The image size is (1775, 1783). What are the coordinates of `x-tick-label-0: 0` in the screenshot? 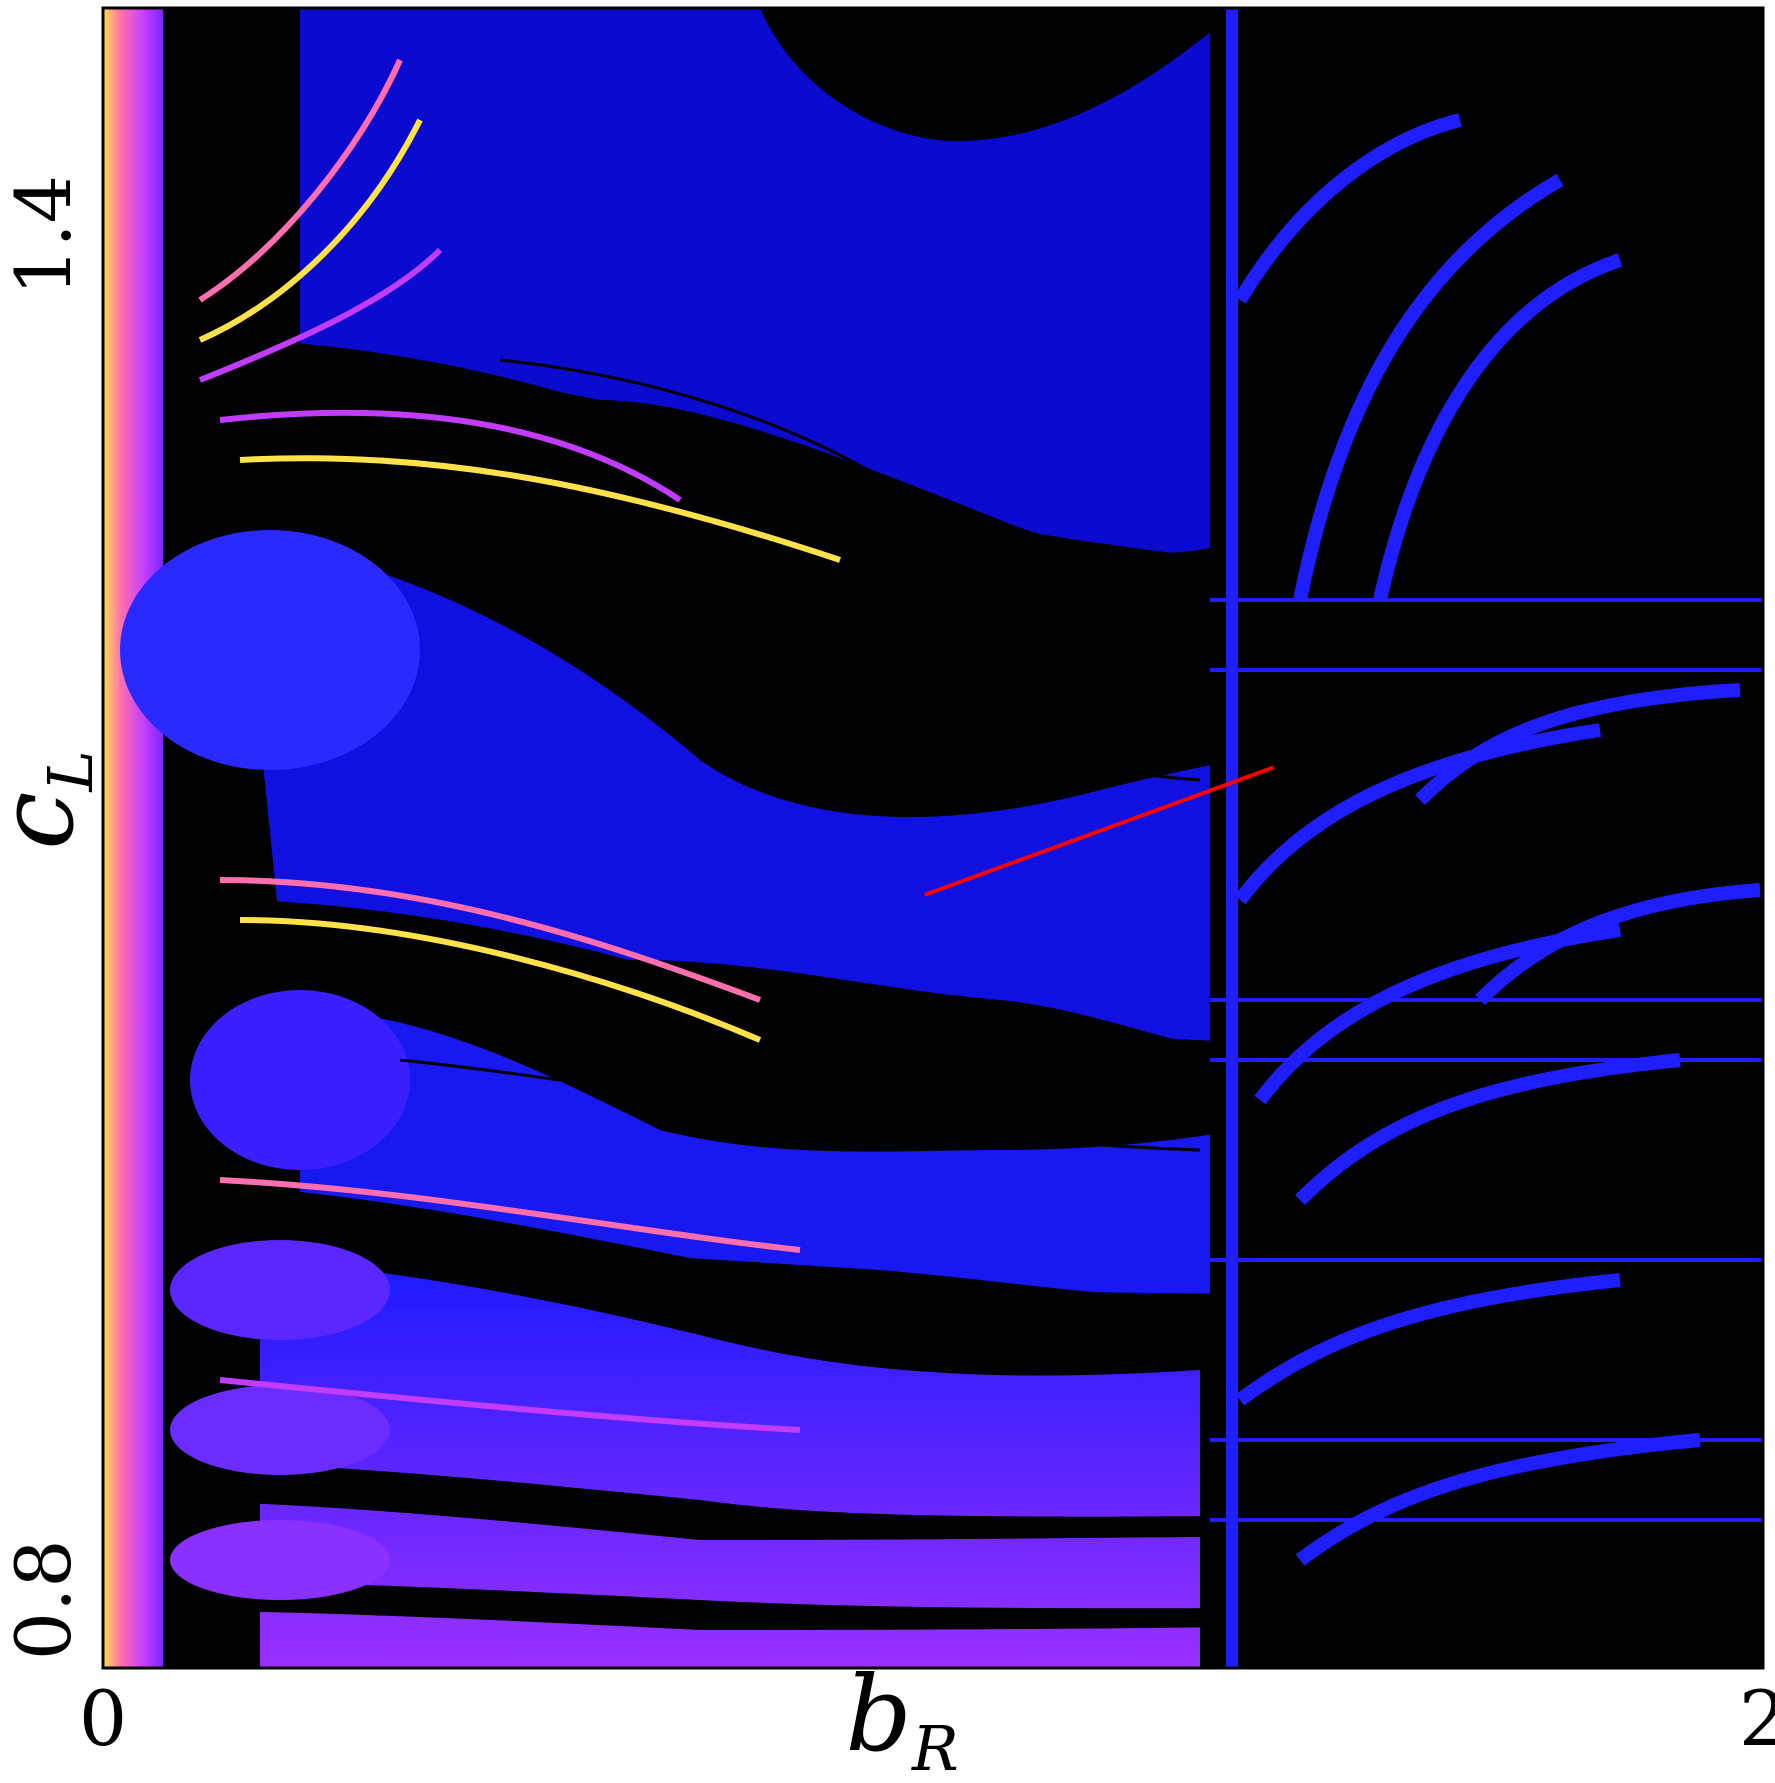 It's located at (103, 1718).